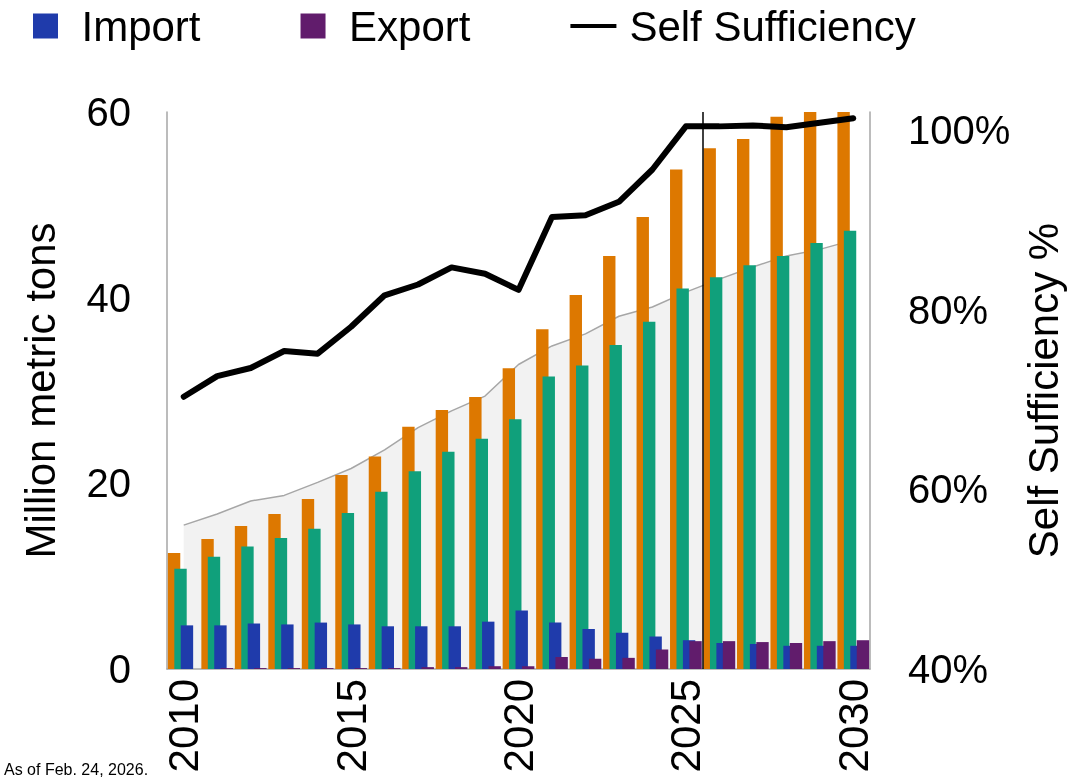 The height and width of the screenshot is (781, 1089). I want to click on legend-label: Self Sufficiency, so click(772, 26).